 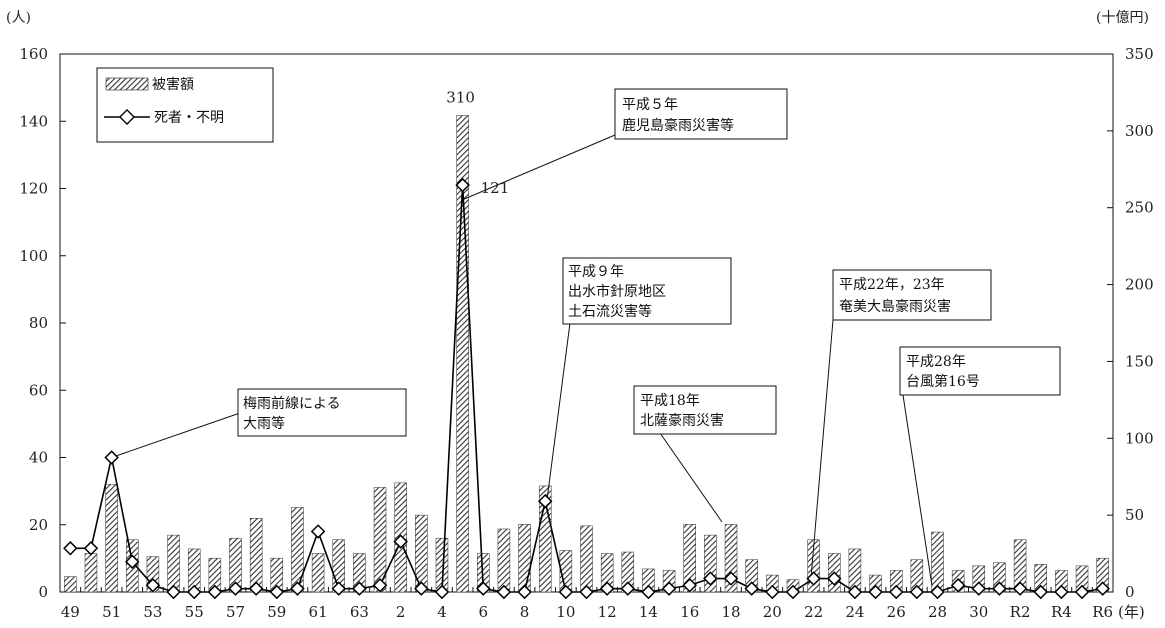 What do you see at coordinates (1139, 208) in the screenshot?
I see `right-tick-250: 250` at bounding box center [1139, 208].